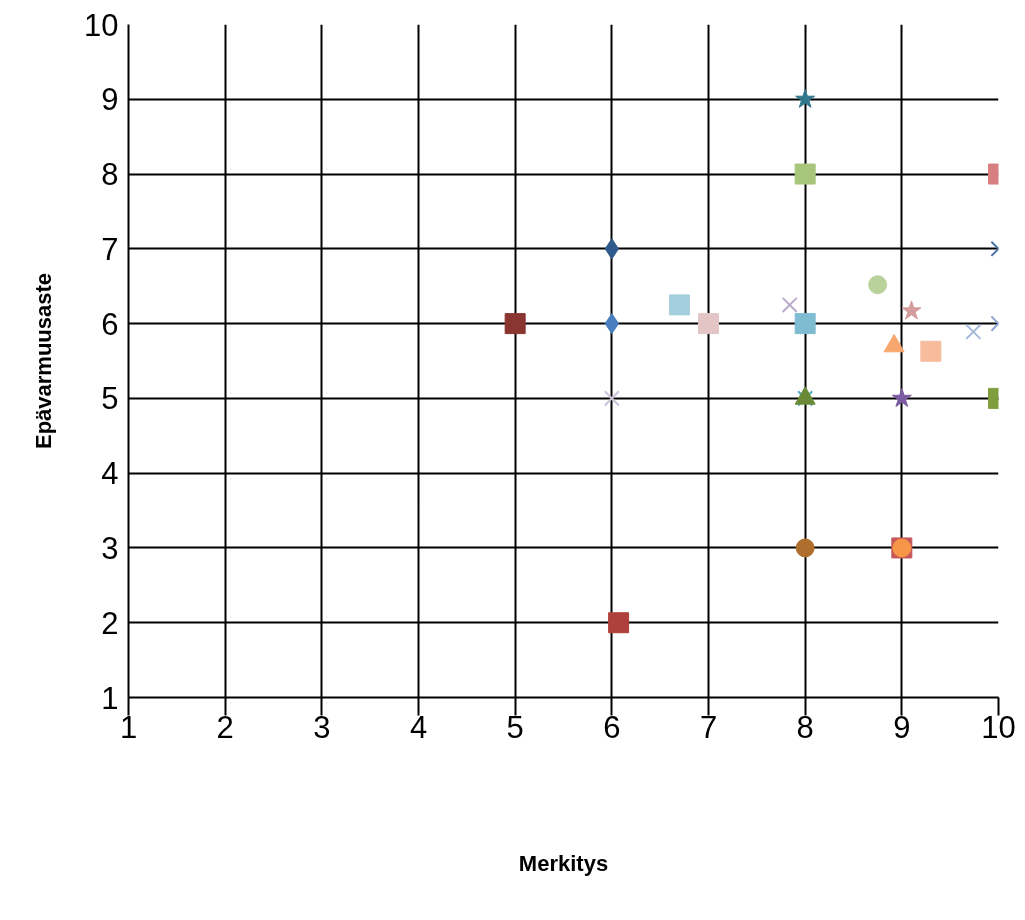 The height and width of the screenshot is (920, 1025). Describe the element at coordinates (110, 175) in the screenshot. I see `y-tick-label: 8` at that location.